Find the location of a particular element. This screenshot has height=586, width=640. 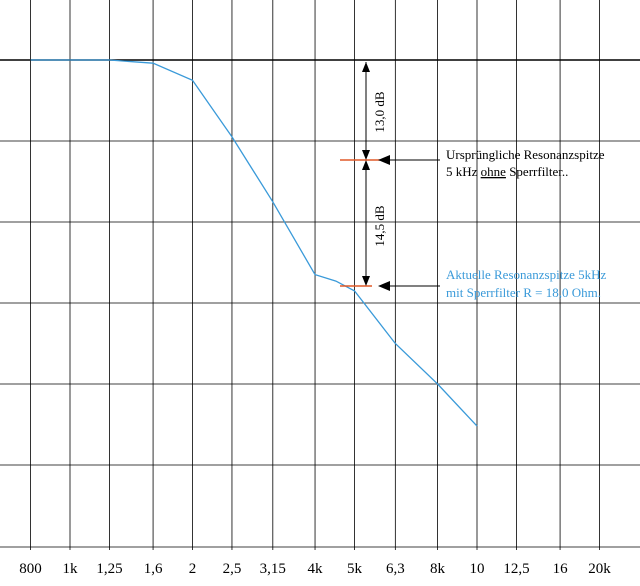

current-pointer-arrow is located at coordinates (384, 286).